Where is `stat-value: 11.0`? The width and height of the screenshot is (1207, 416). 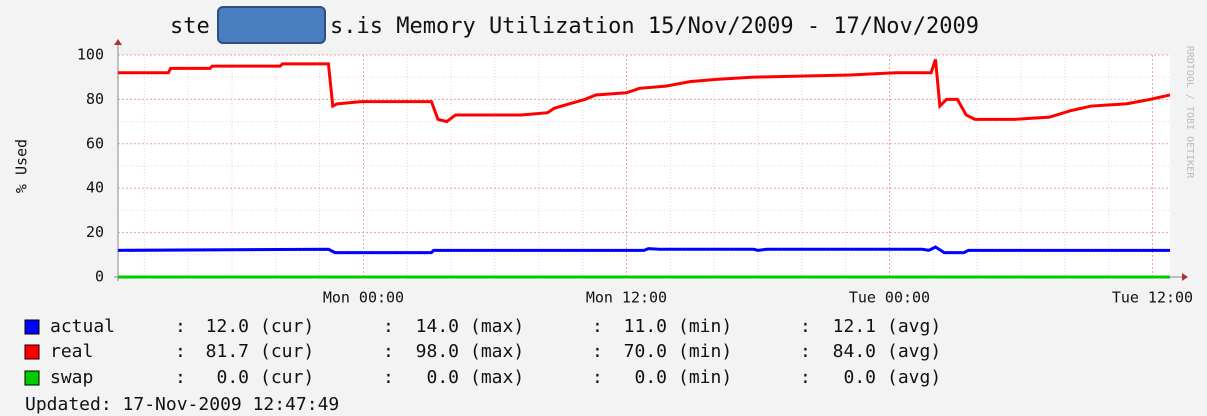
stat-value: 11.0 is located at coordinates (645, 326).